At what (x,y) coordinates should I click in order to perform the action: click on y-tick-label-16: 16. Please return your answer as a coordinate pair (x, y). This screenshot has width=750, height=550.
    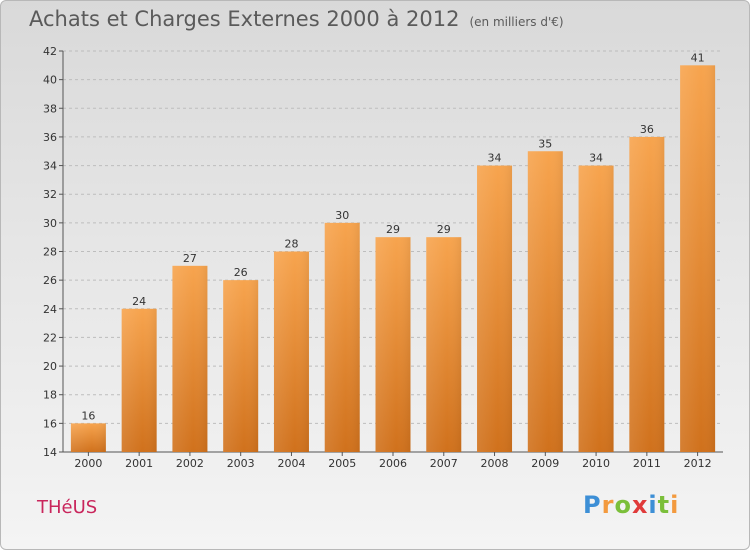
    Looking at the image, I should click on (50, 423).